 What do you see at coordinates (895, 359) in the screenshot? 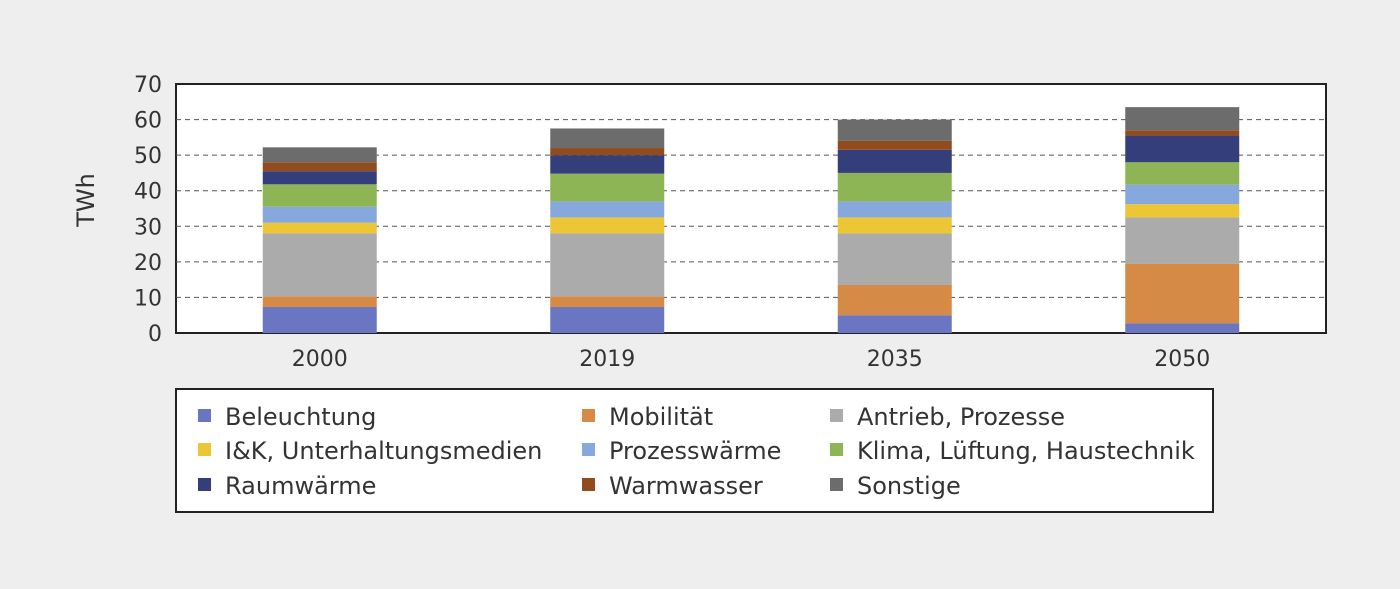
I see `x-tick-label: 2035` at bounding box center [895, 359].